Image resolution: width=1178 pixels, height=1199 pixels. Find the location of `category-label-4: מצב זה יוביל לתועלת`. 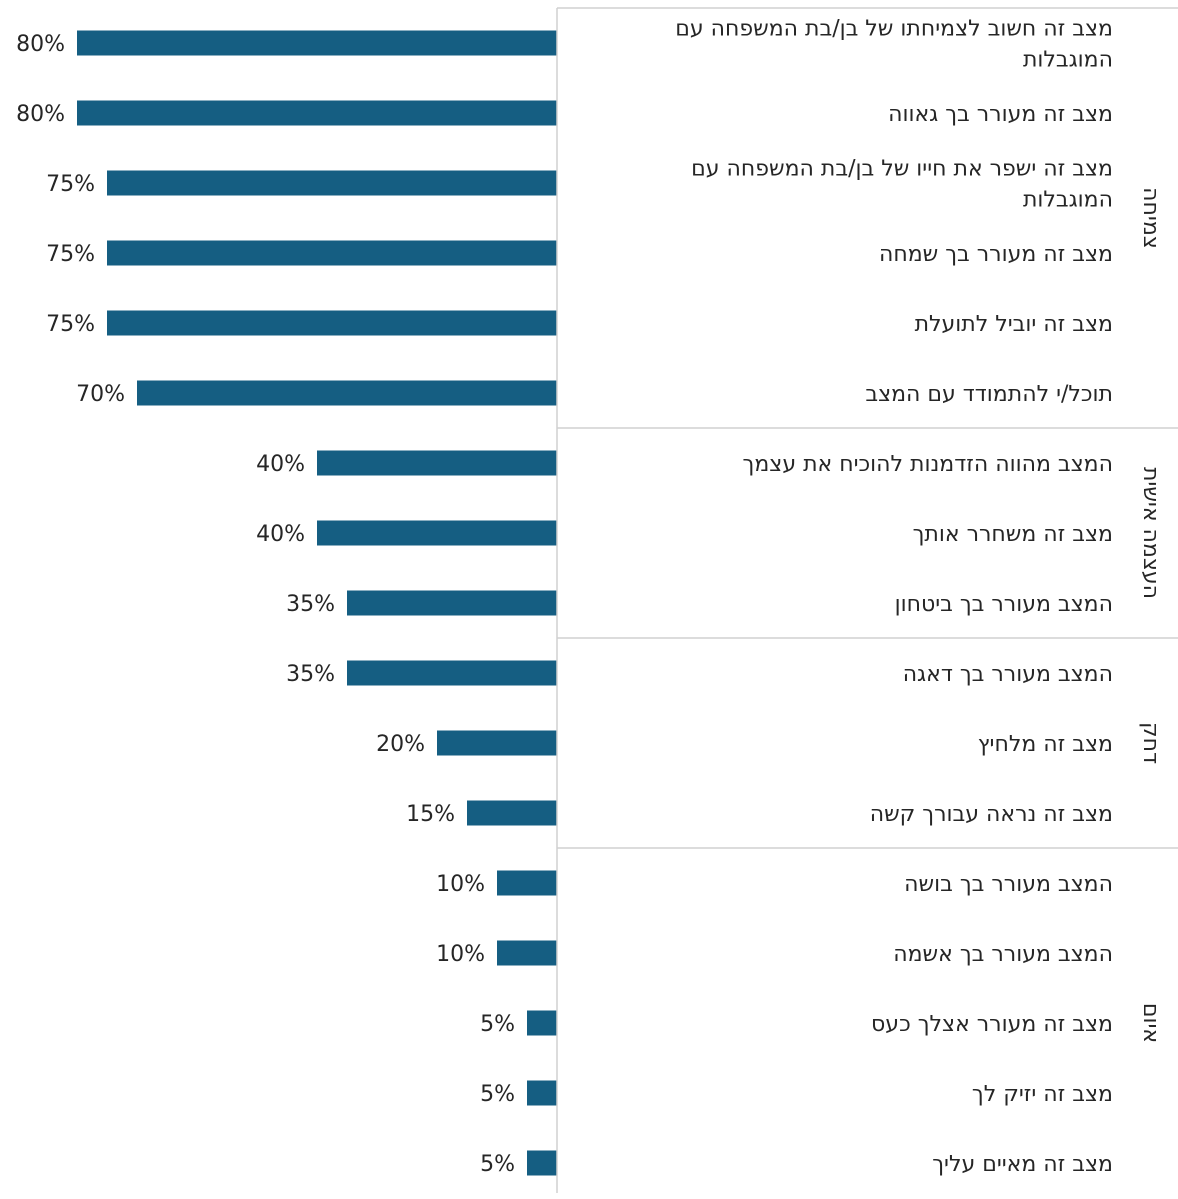

category-label-4: מצב זה יוביל לתועלת is located at coordinates (1014, 324).